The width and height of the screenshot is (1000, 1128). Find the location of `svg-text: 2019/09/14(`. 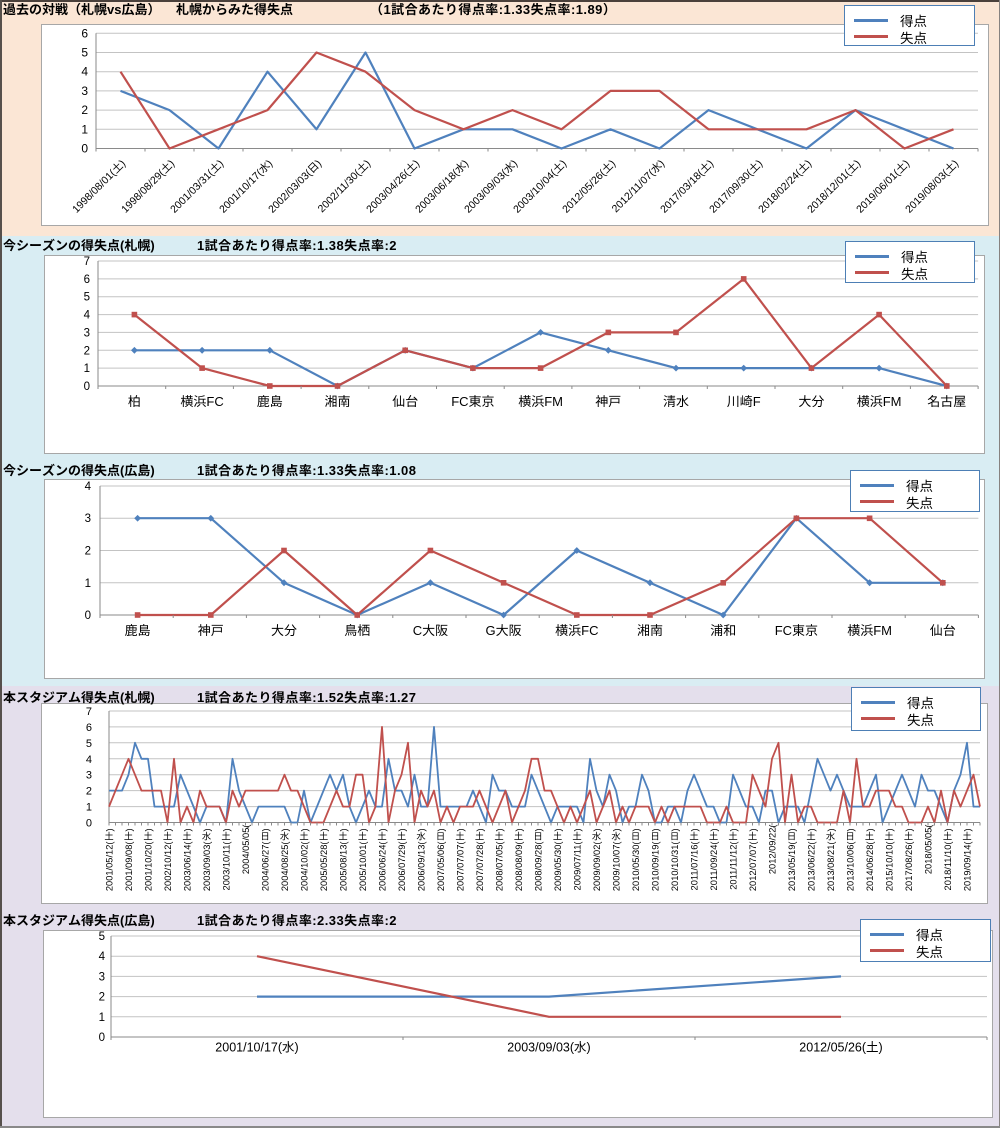

svg-text: 2019/09/14( is located at coordinates (966, 866).